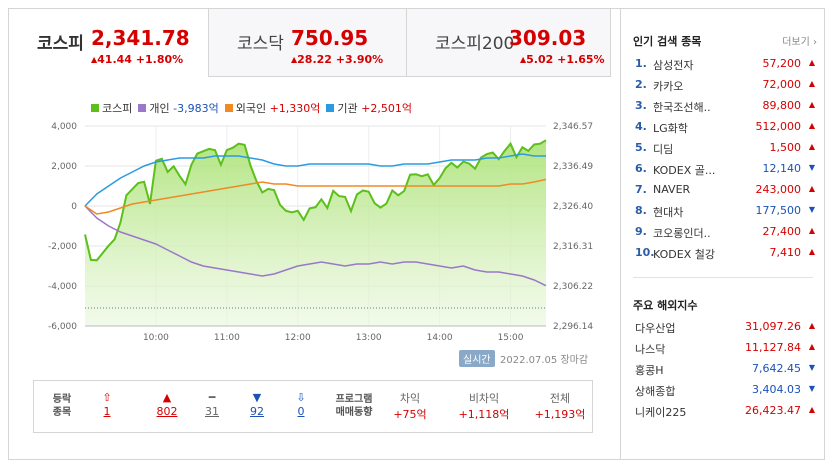  Describe the element at coordinates (354, 399) in the screenshot. I see `program-label-line1: 프로그램` at that location.